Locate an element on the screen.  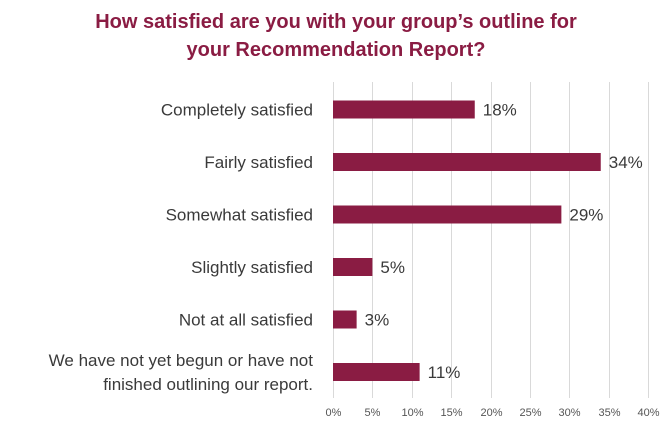
category-label: Somewhat satisfied is located at coordinates (239, 215).